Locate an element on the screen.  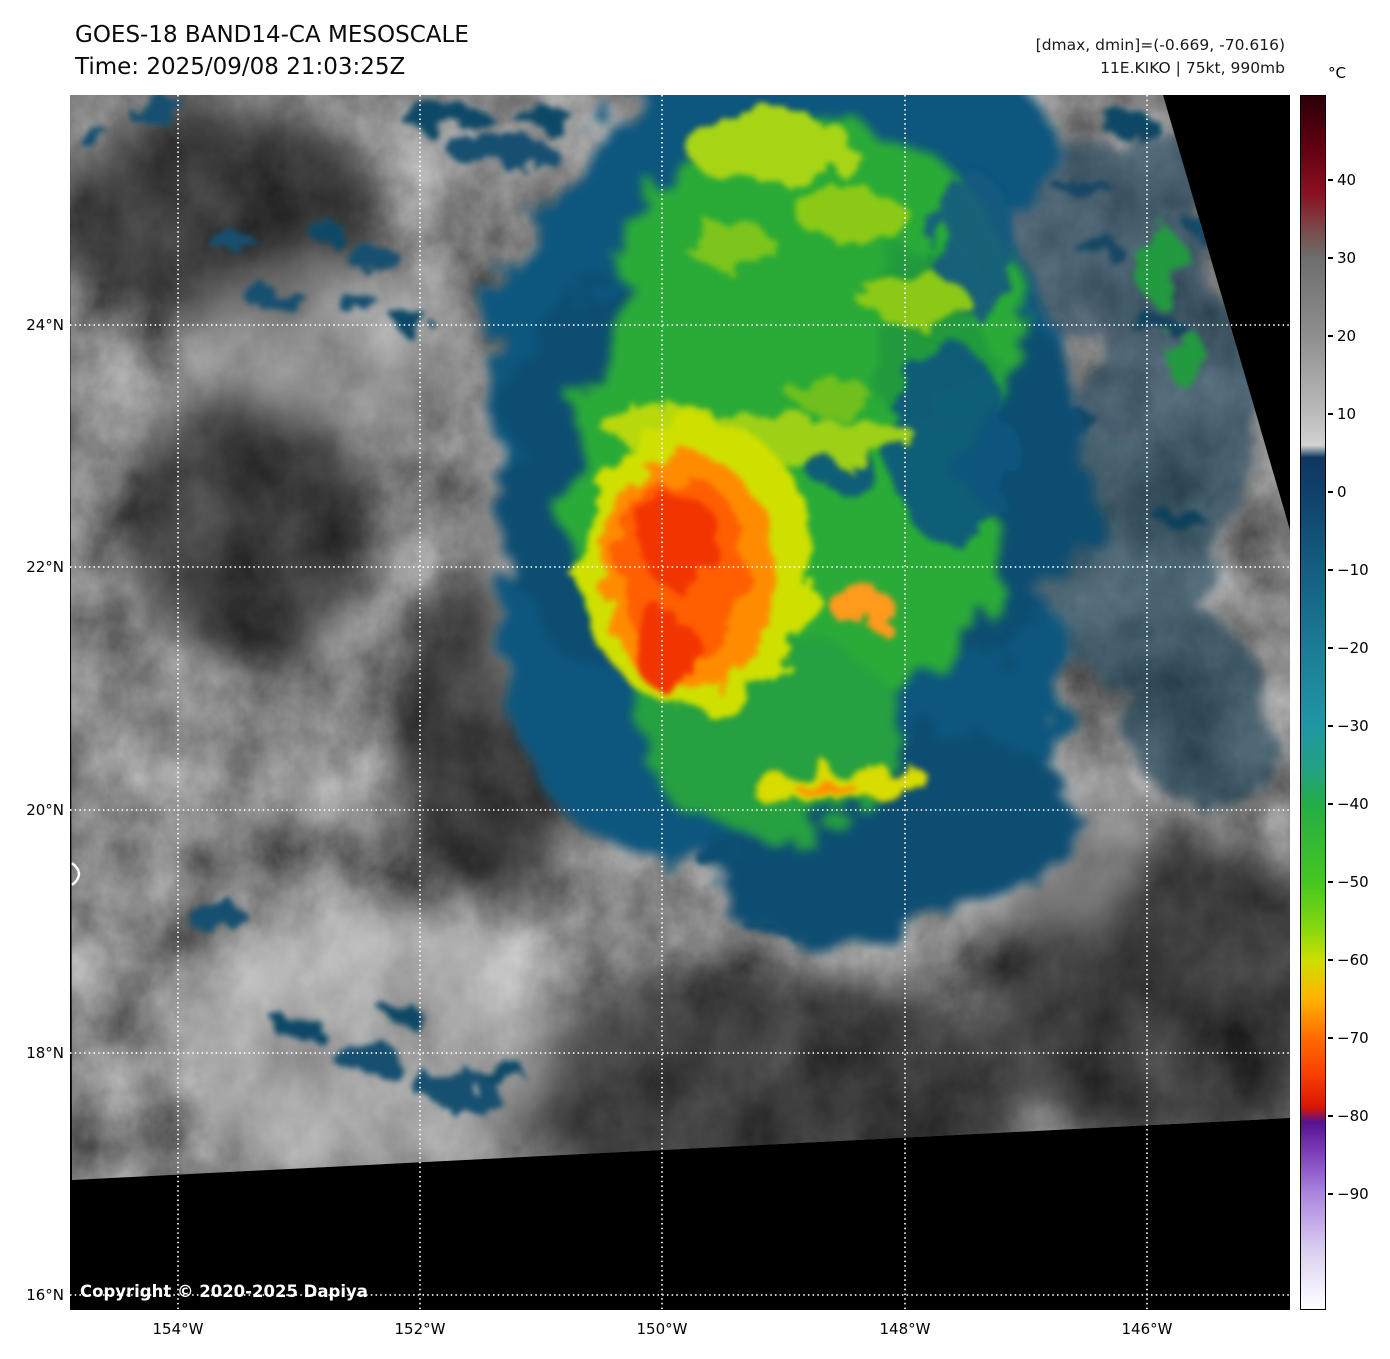
colorbar-tick-m70: −70 is located at coordinates (1348, 1038).